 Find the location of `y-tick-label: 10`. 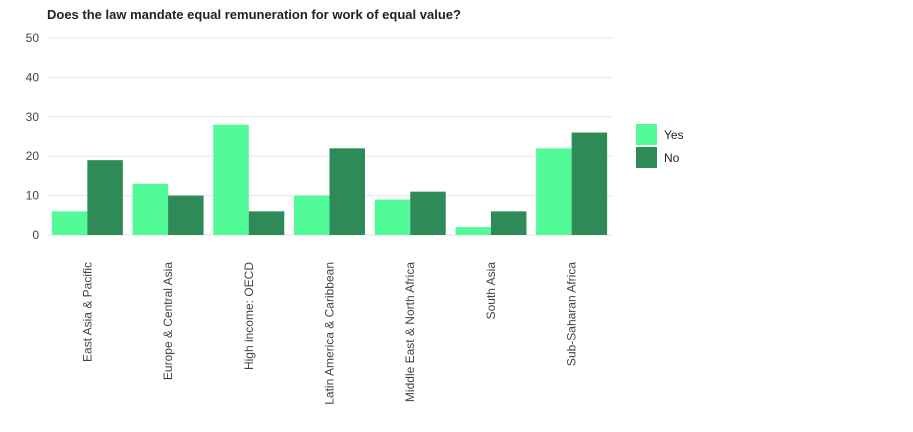

y-tick-label: 10 is located at coordinates (33, 196).